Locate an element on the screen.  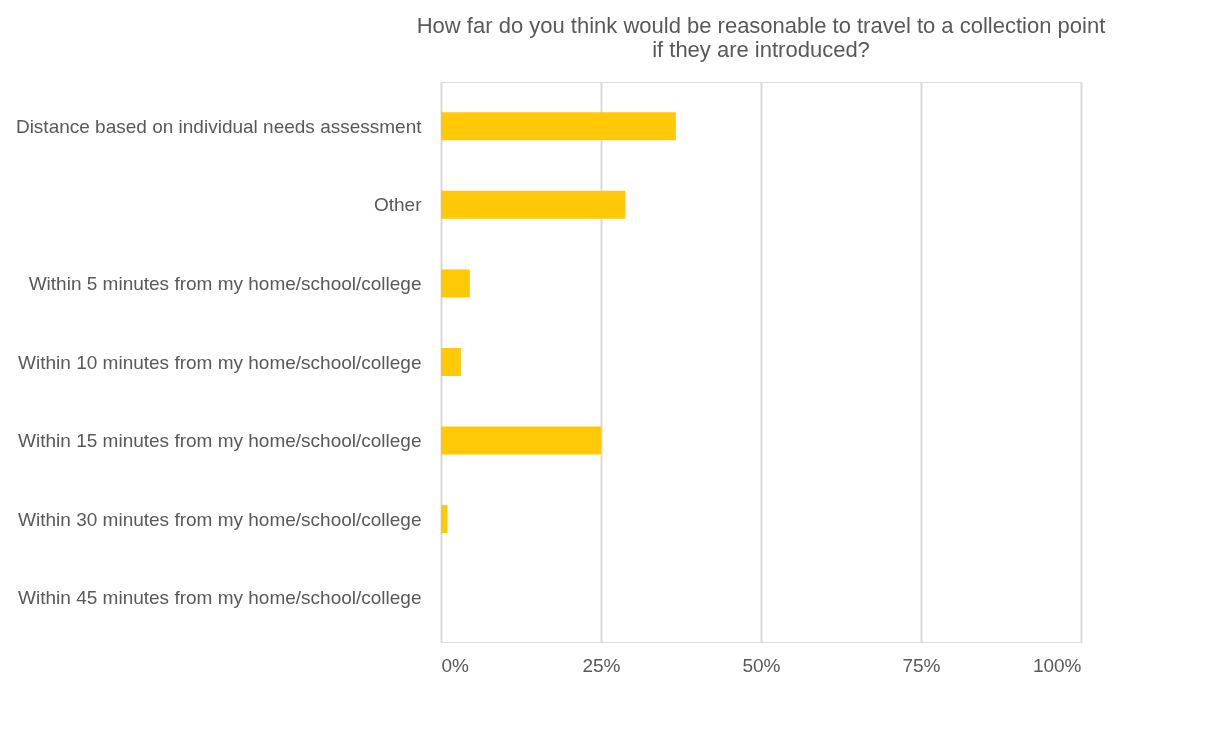
y-tick-label: Within 10 minutes from my home/school/college is located at coordinates (220, 362).